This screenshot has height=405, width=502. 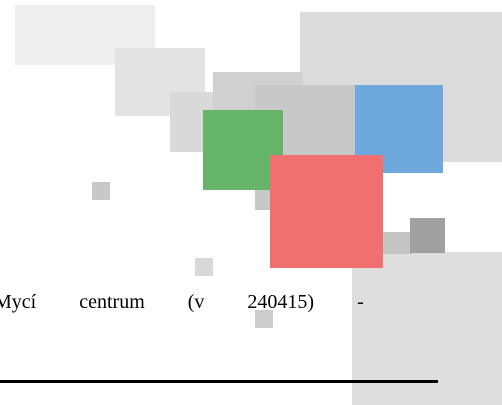 What do you see at coordinates (243, 150) in the screenshot?
I see `green-square` at bounding box center [243, 150].